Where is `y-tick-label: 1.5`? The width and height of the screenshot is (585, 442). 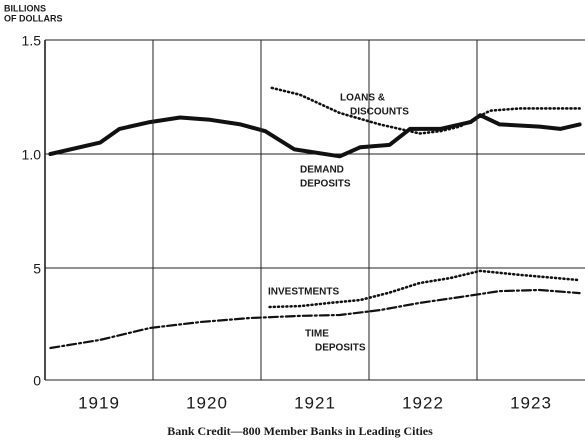 y-tick-label: 1.5 is located at coordinates (32, 41).